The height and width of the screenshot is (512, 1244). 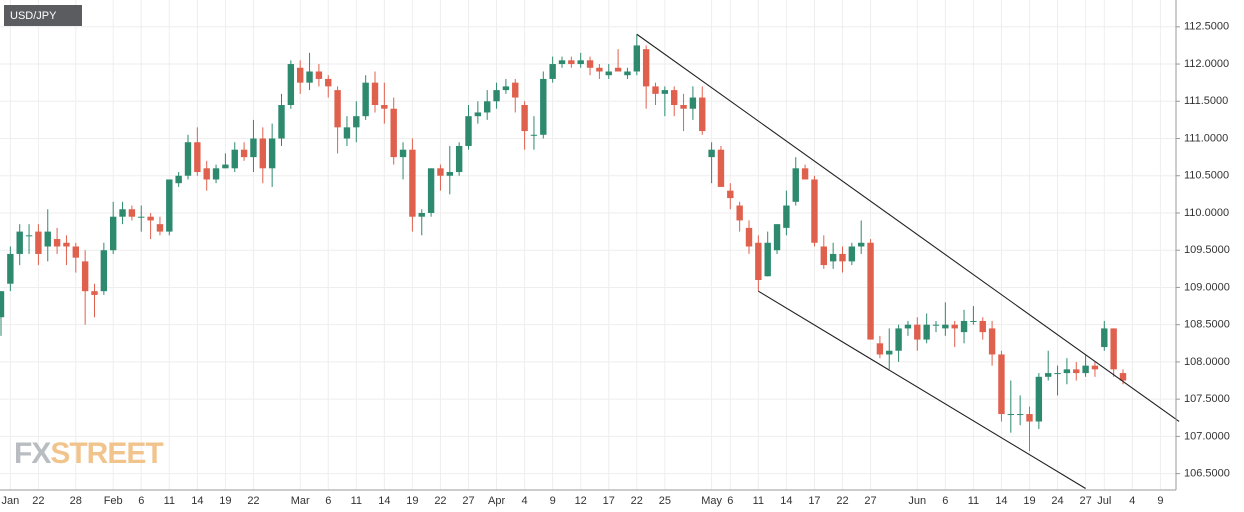 What do you see at coordinates (1029, 501) in the screenshot?
I see `x-tick-label: 19` at bounding box center [1029, 501].